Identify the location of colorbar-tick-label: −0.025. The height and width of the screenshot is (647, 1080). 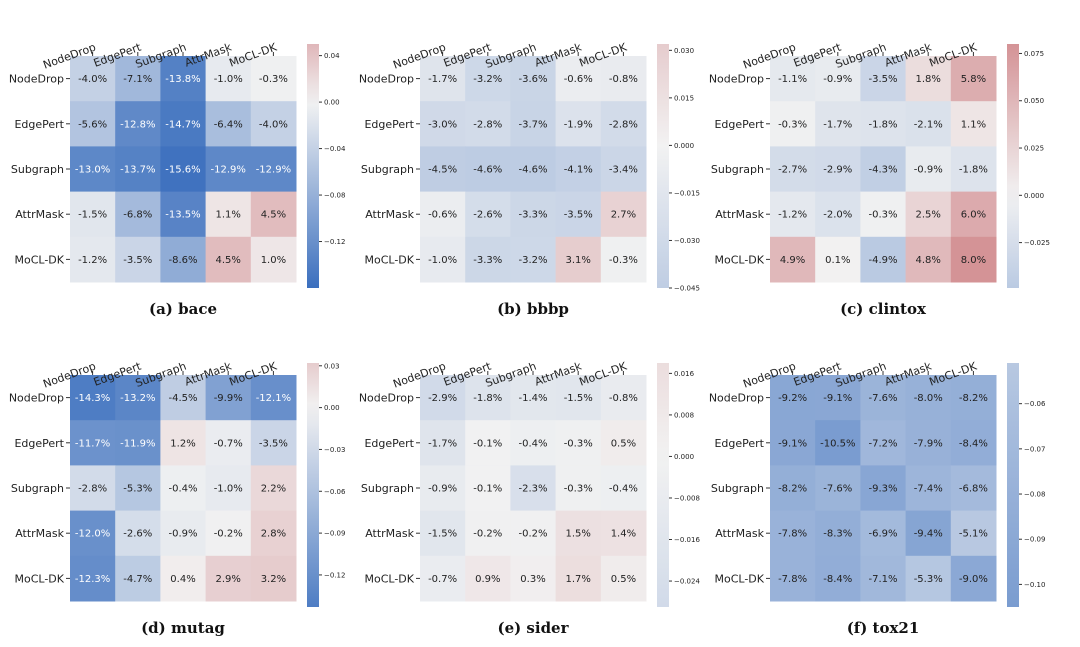
(1037, 243).